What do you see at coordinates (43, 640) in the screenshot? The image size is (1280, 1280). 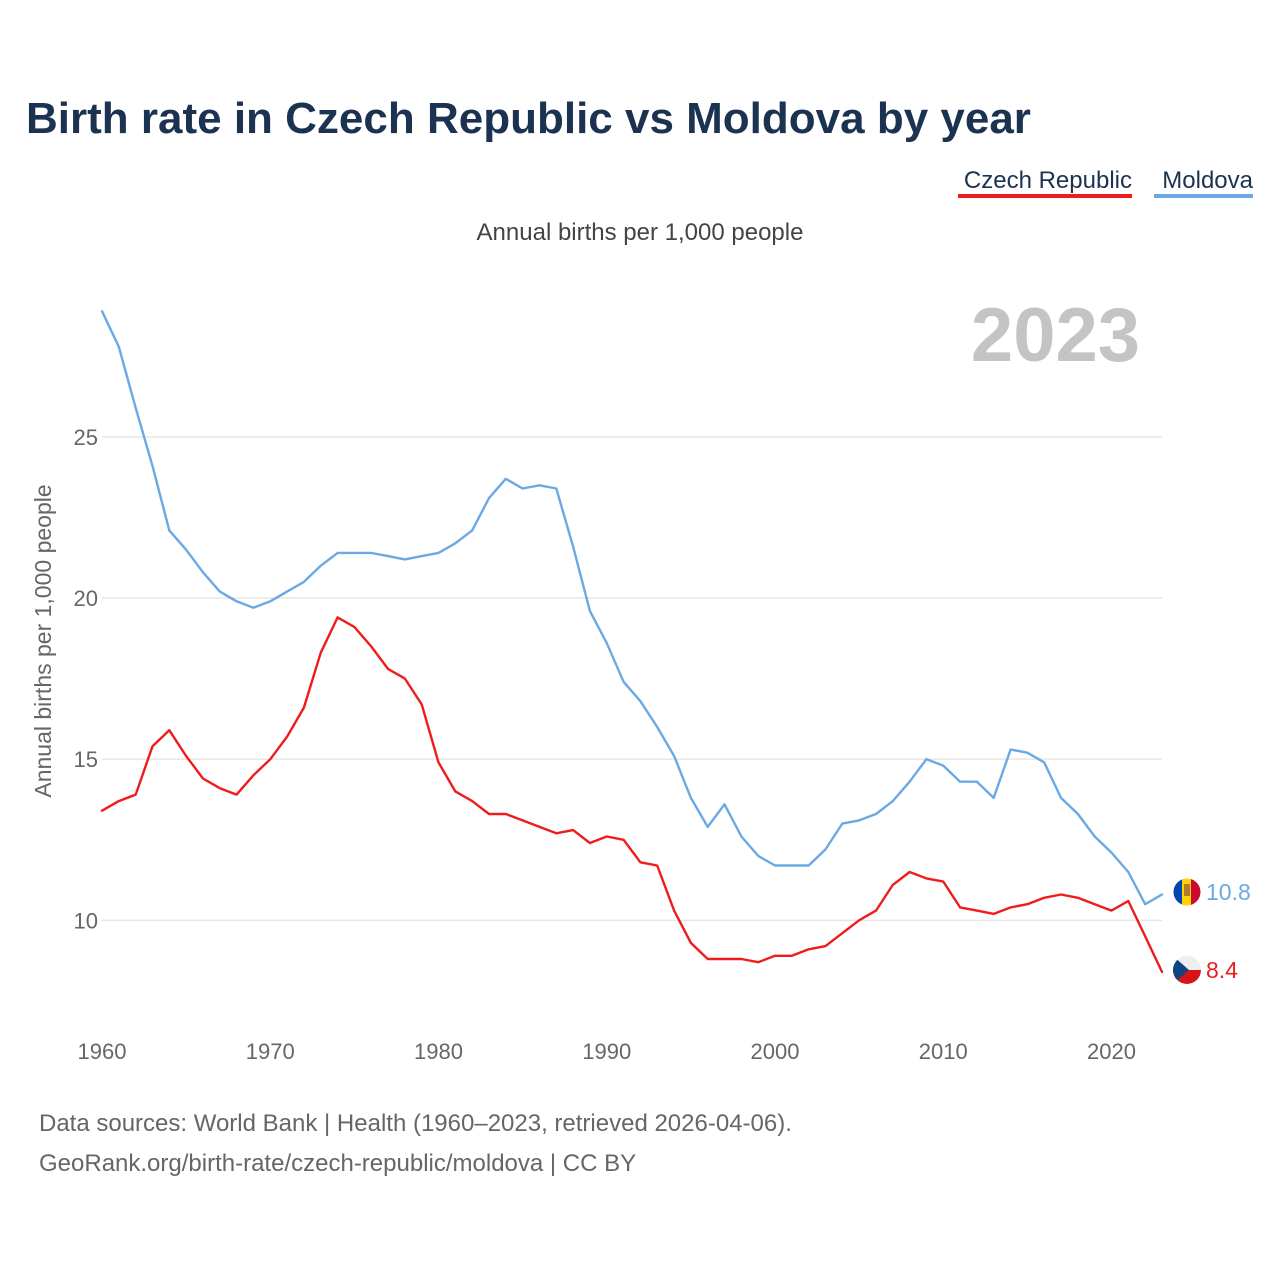 I see `y-axis-label: Annual births per 1,000 people` at bounding box center [43, 640].